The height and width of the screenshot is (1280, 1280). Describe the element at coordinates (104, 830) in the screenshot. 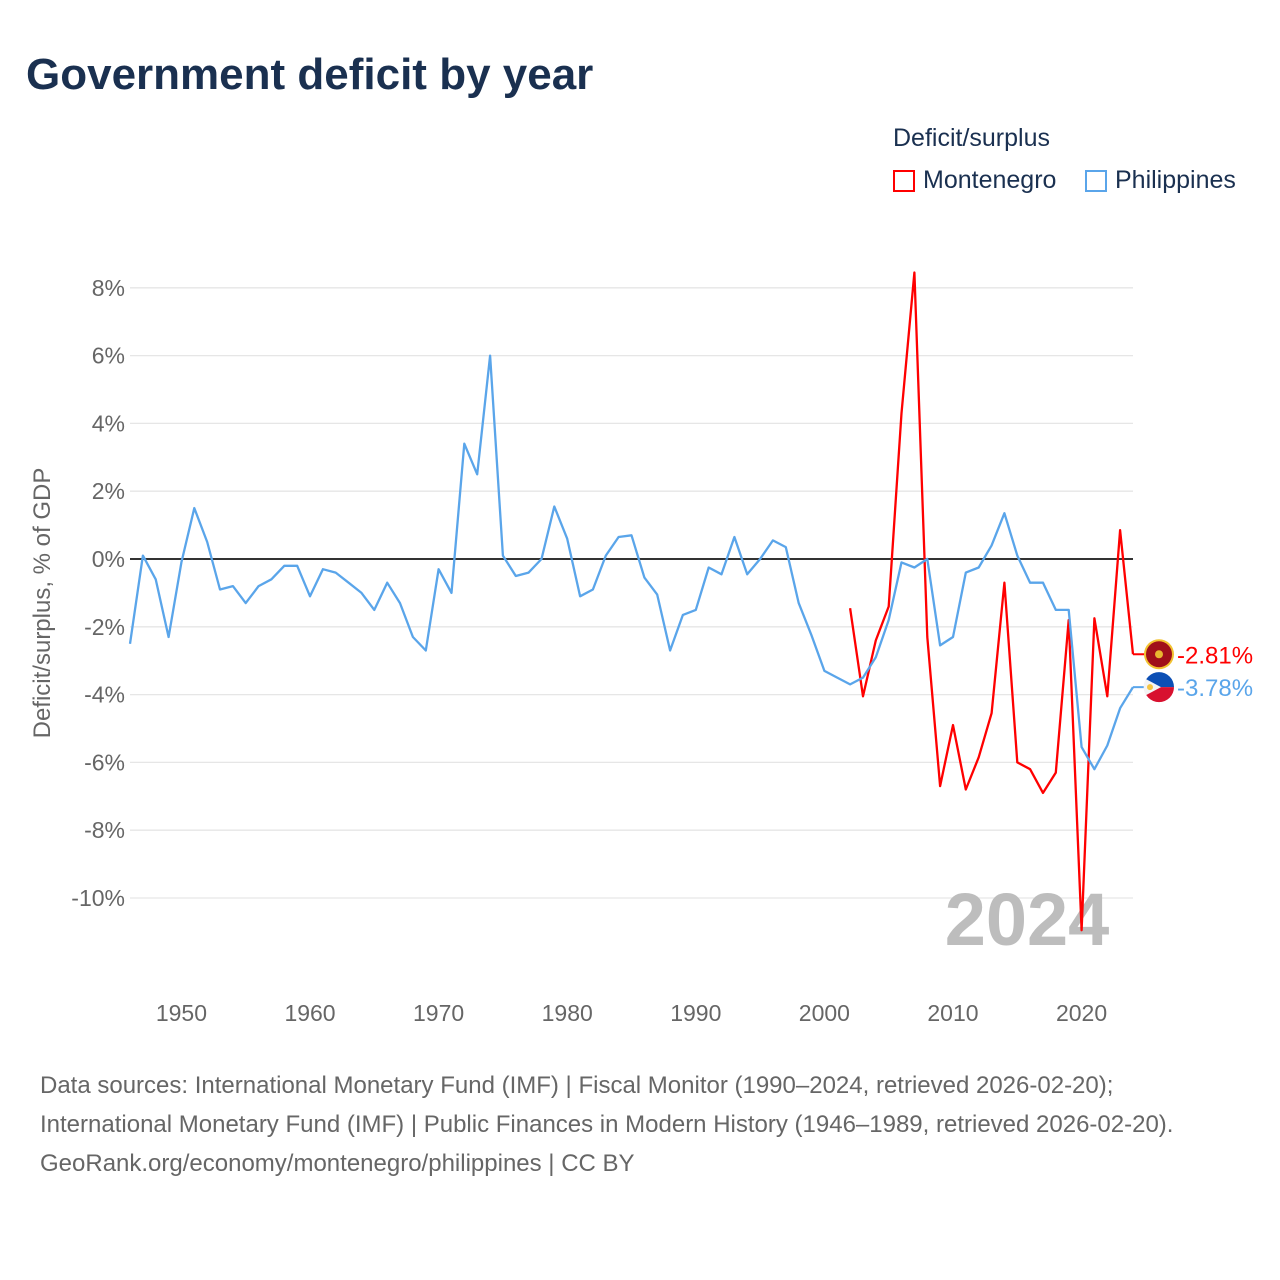

I see `y-tick-label: -8%` at that location.